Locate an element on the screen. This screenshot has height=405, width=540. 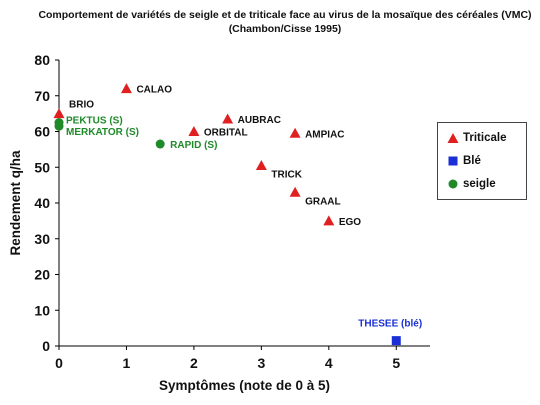
data-label: ORBITAL is located at coordinates (226, 133).